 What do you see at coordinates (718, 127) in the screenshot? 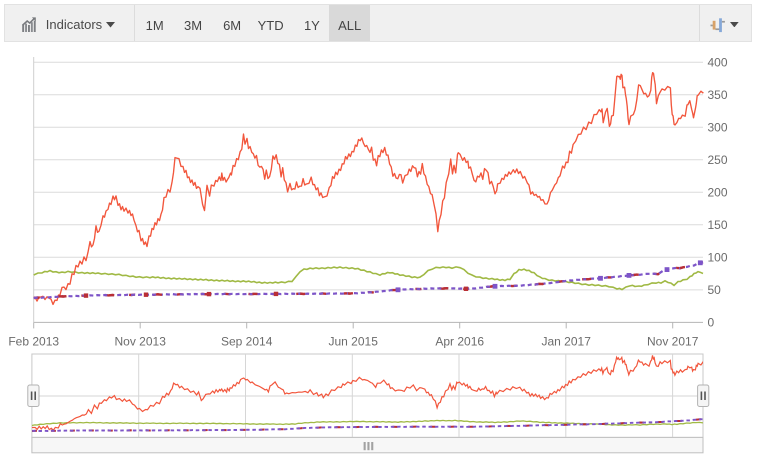
I see `svg-text: 300` at bounding box center [718, 127].